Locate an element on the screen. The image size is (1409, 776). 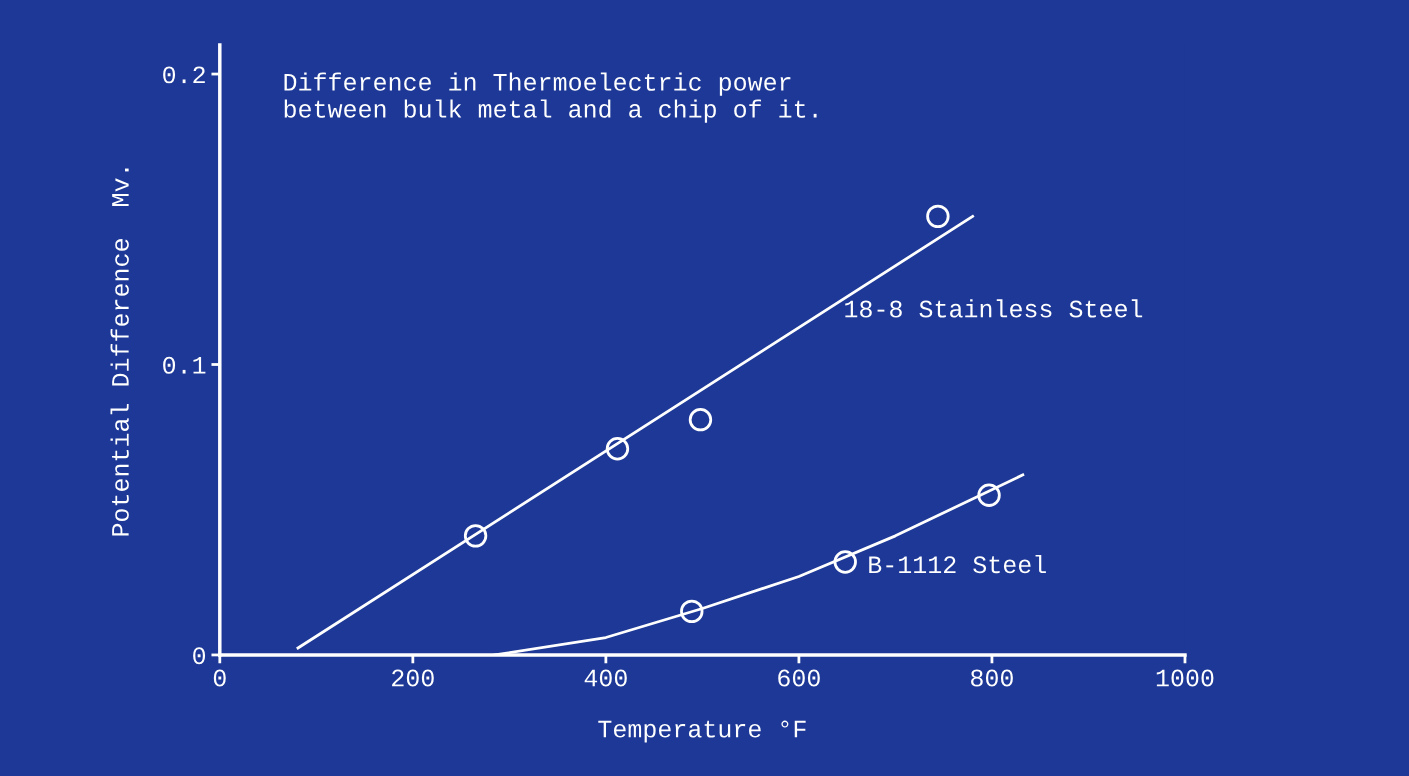
x-tick-label: 1000 is located at coordinates (1185, 678).